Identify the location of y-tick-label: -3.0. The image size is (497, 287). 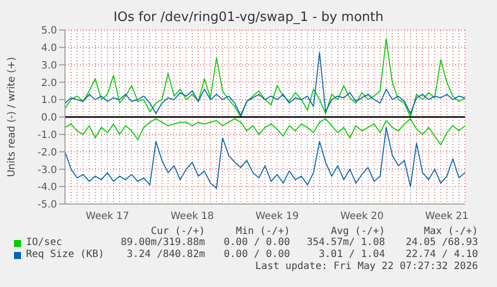
(47, 170).